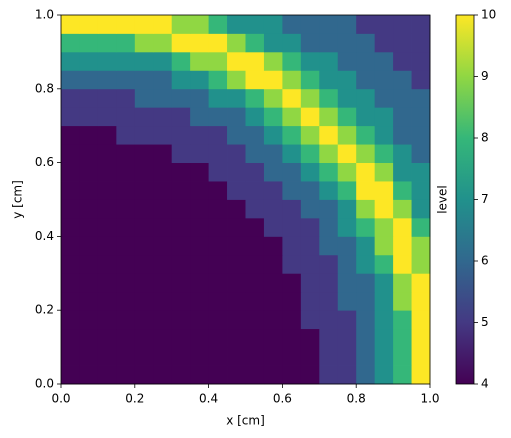  Describe the element at coordinates (44, 236) in the screenshot. I see `y-tick-label: 0.4` at that location.